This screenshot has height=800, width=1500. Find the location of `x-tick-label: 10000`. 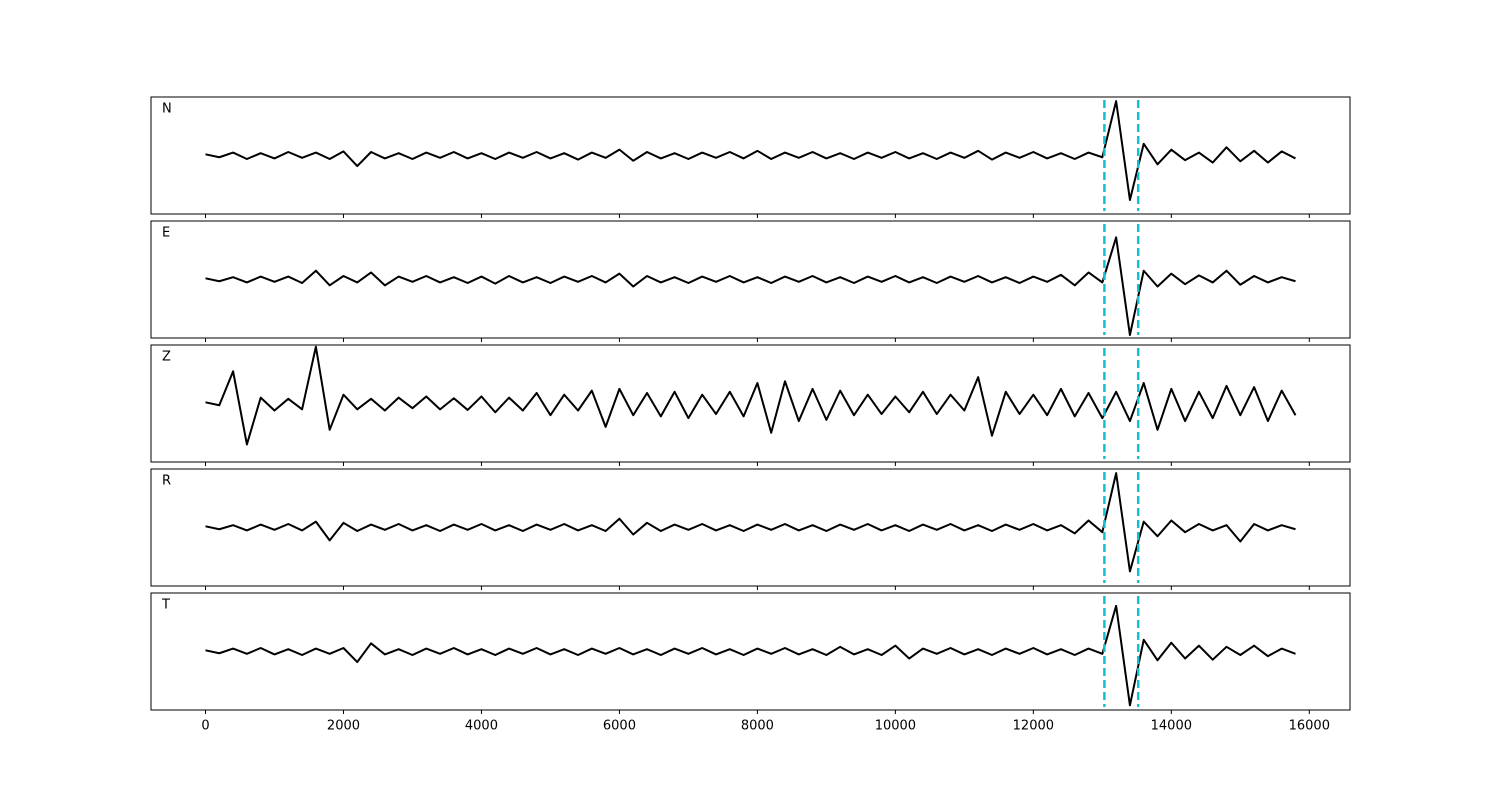

x-tick-label: 10000 is located at coordinates (895, 726).